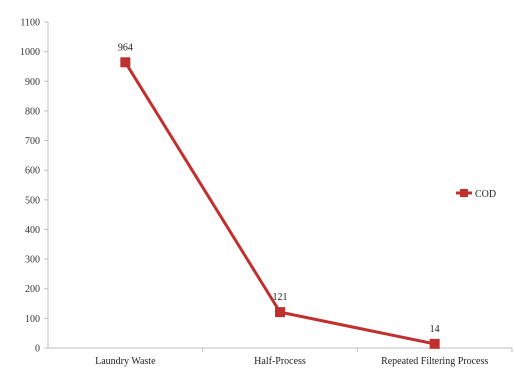 The image size is (515, 372). I want to click on y-tick-label: 600, so click(32, 171).